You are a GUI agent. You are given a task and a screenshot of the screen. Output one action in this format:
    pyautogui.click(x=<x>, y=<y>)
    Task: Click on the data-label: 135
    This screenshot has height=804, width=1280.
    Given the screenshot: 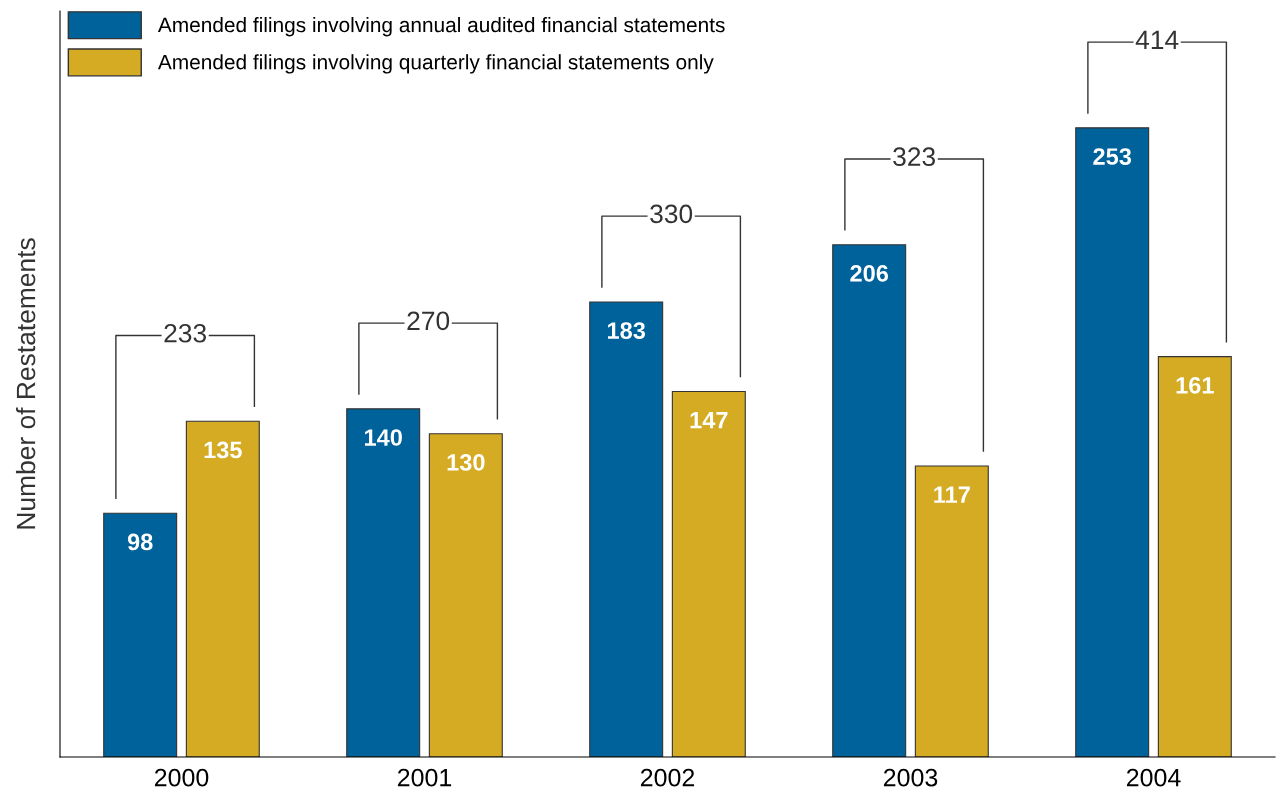 What is the action you would take?
    pyautogui.click(x=223, y=450)
    